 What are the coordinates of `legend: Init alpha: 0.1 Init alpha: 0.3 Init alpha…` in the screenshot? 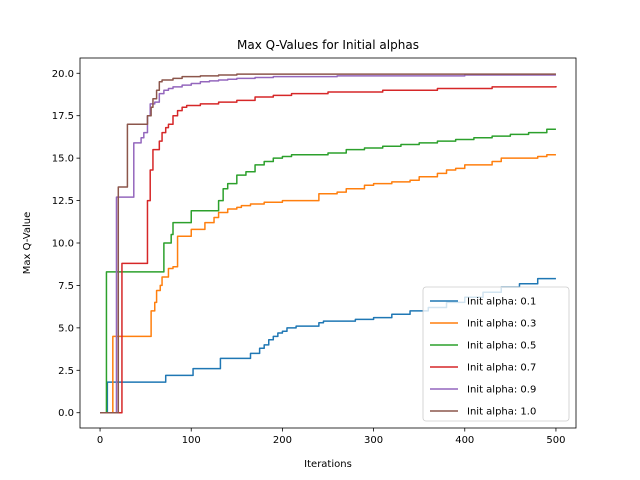 It's located at (496, 354).